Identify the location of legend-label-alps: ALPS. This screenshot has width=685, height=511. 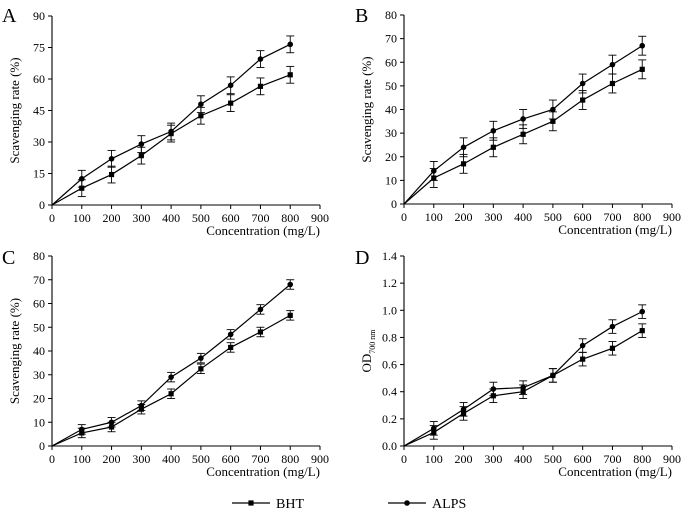
(449, 504).